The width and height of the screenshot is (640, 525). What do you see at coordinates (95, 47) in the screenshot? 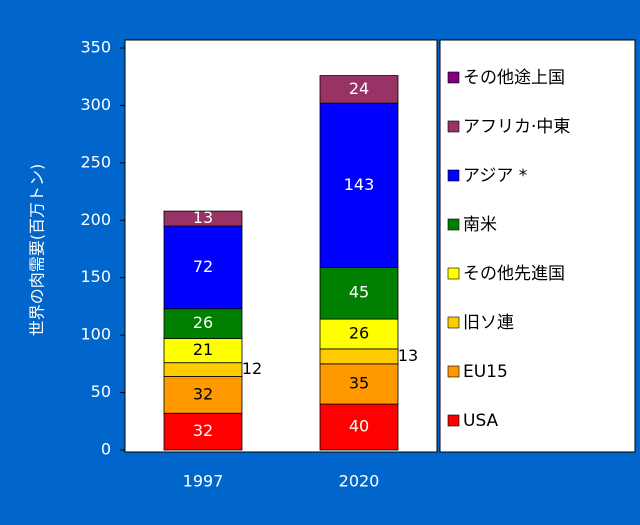
I see `y-tick-label: 350` at bounding box center [95, 47].